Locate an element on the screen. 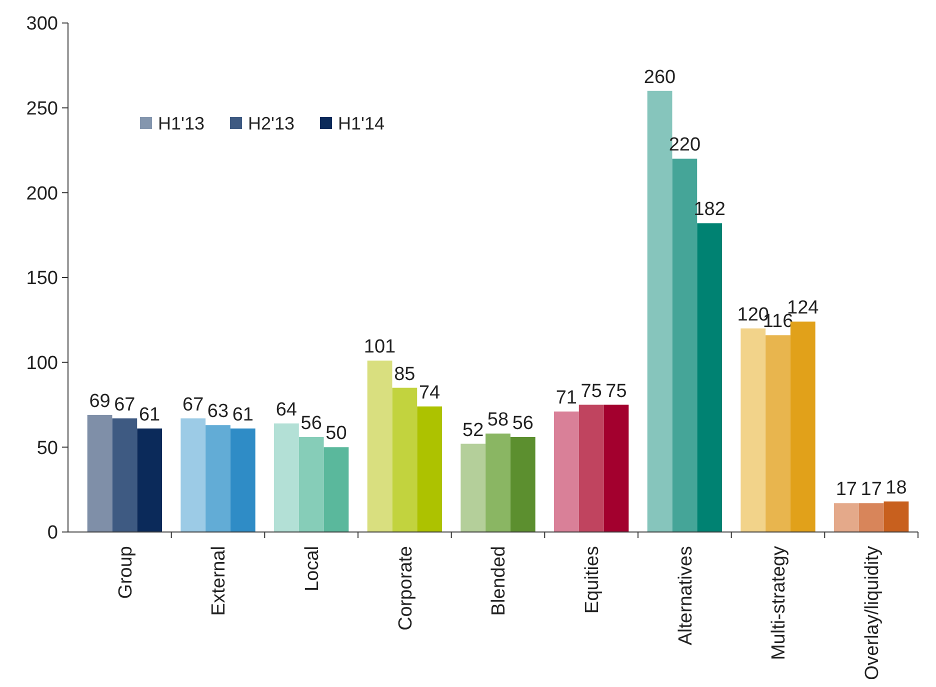 The width and height of the screenshot is (936, 687). data-label: 101 is located at coordinates (380, 347).